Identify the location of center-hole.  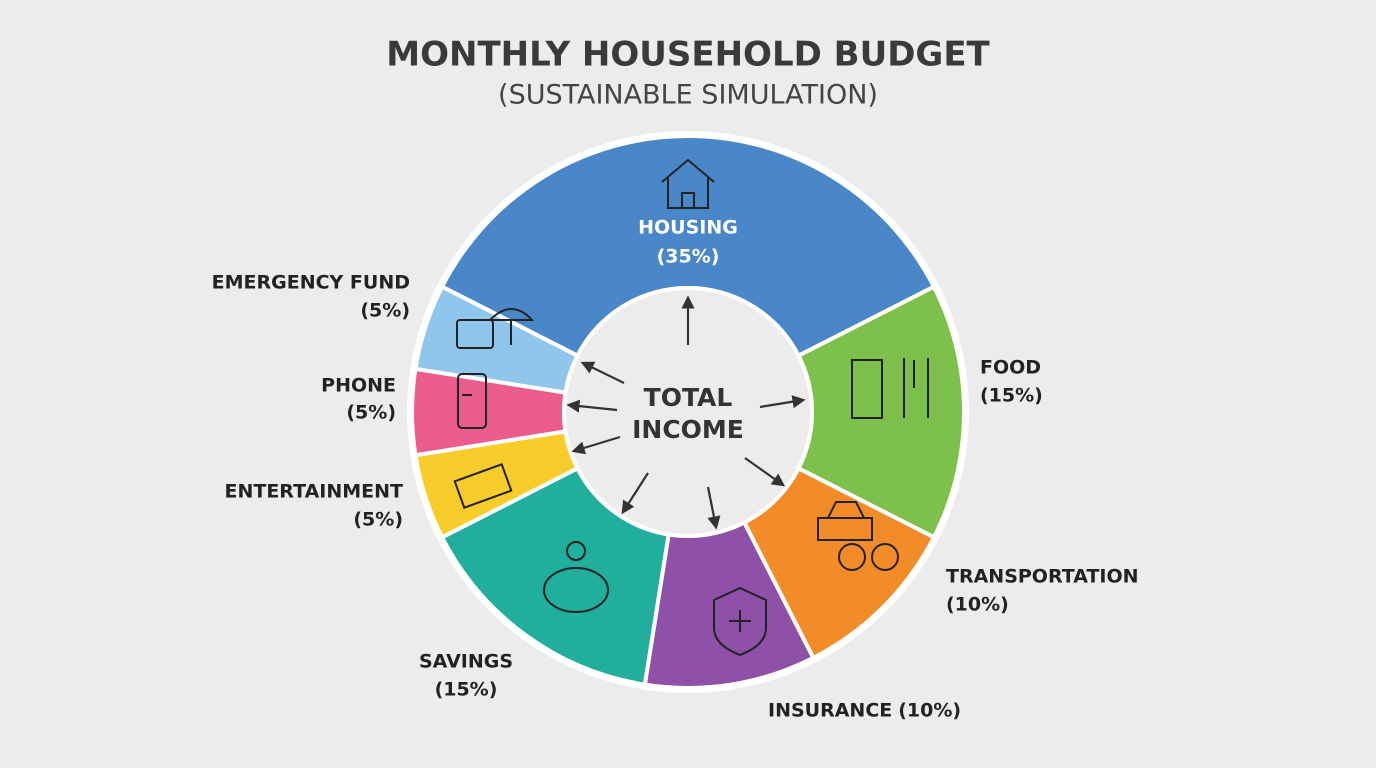
(688, 412).